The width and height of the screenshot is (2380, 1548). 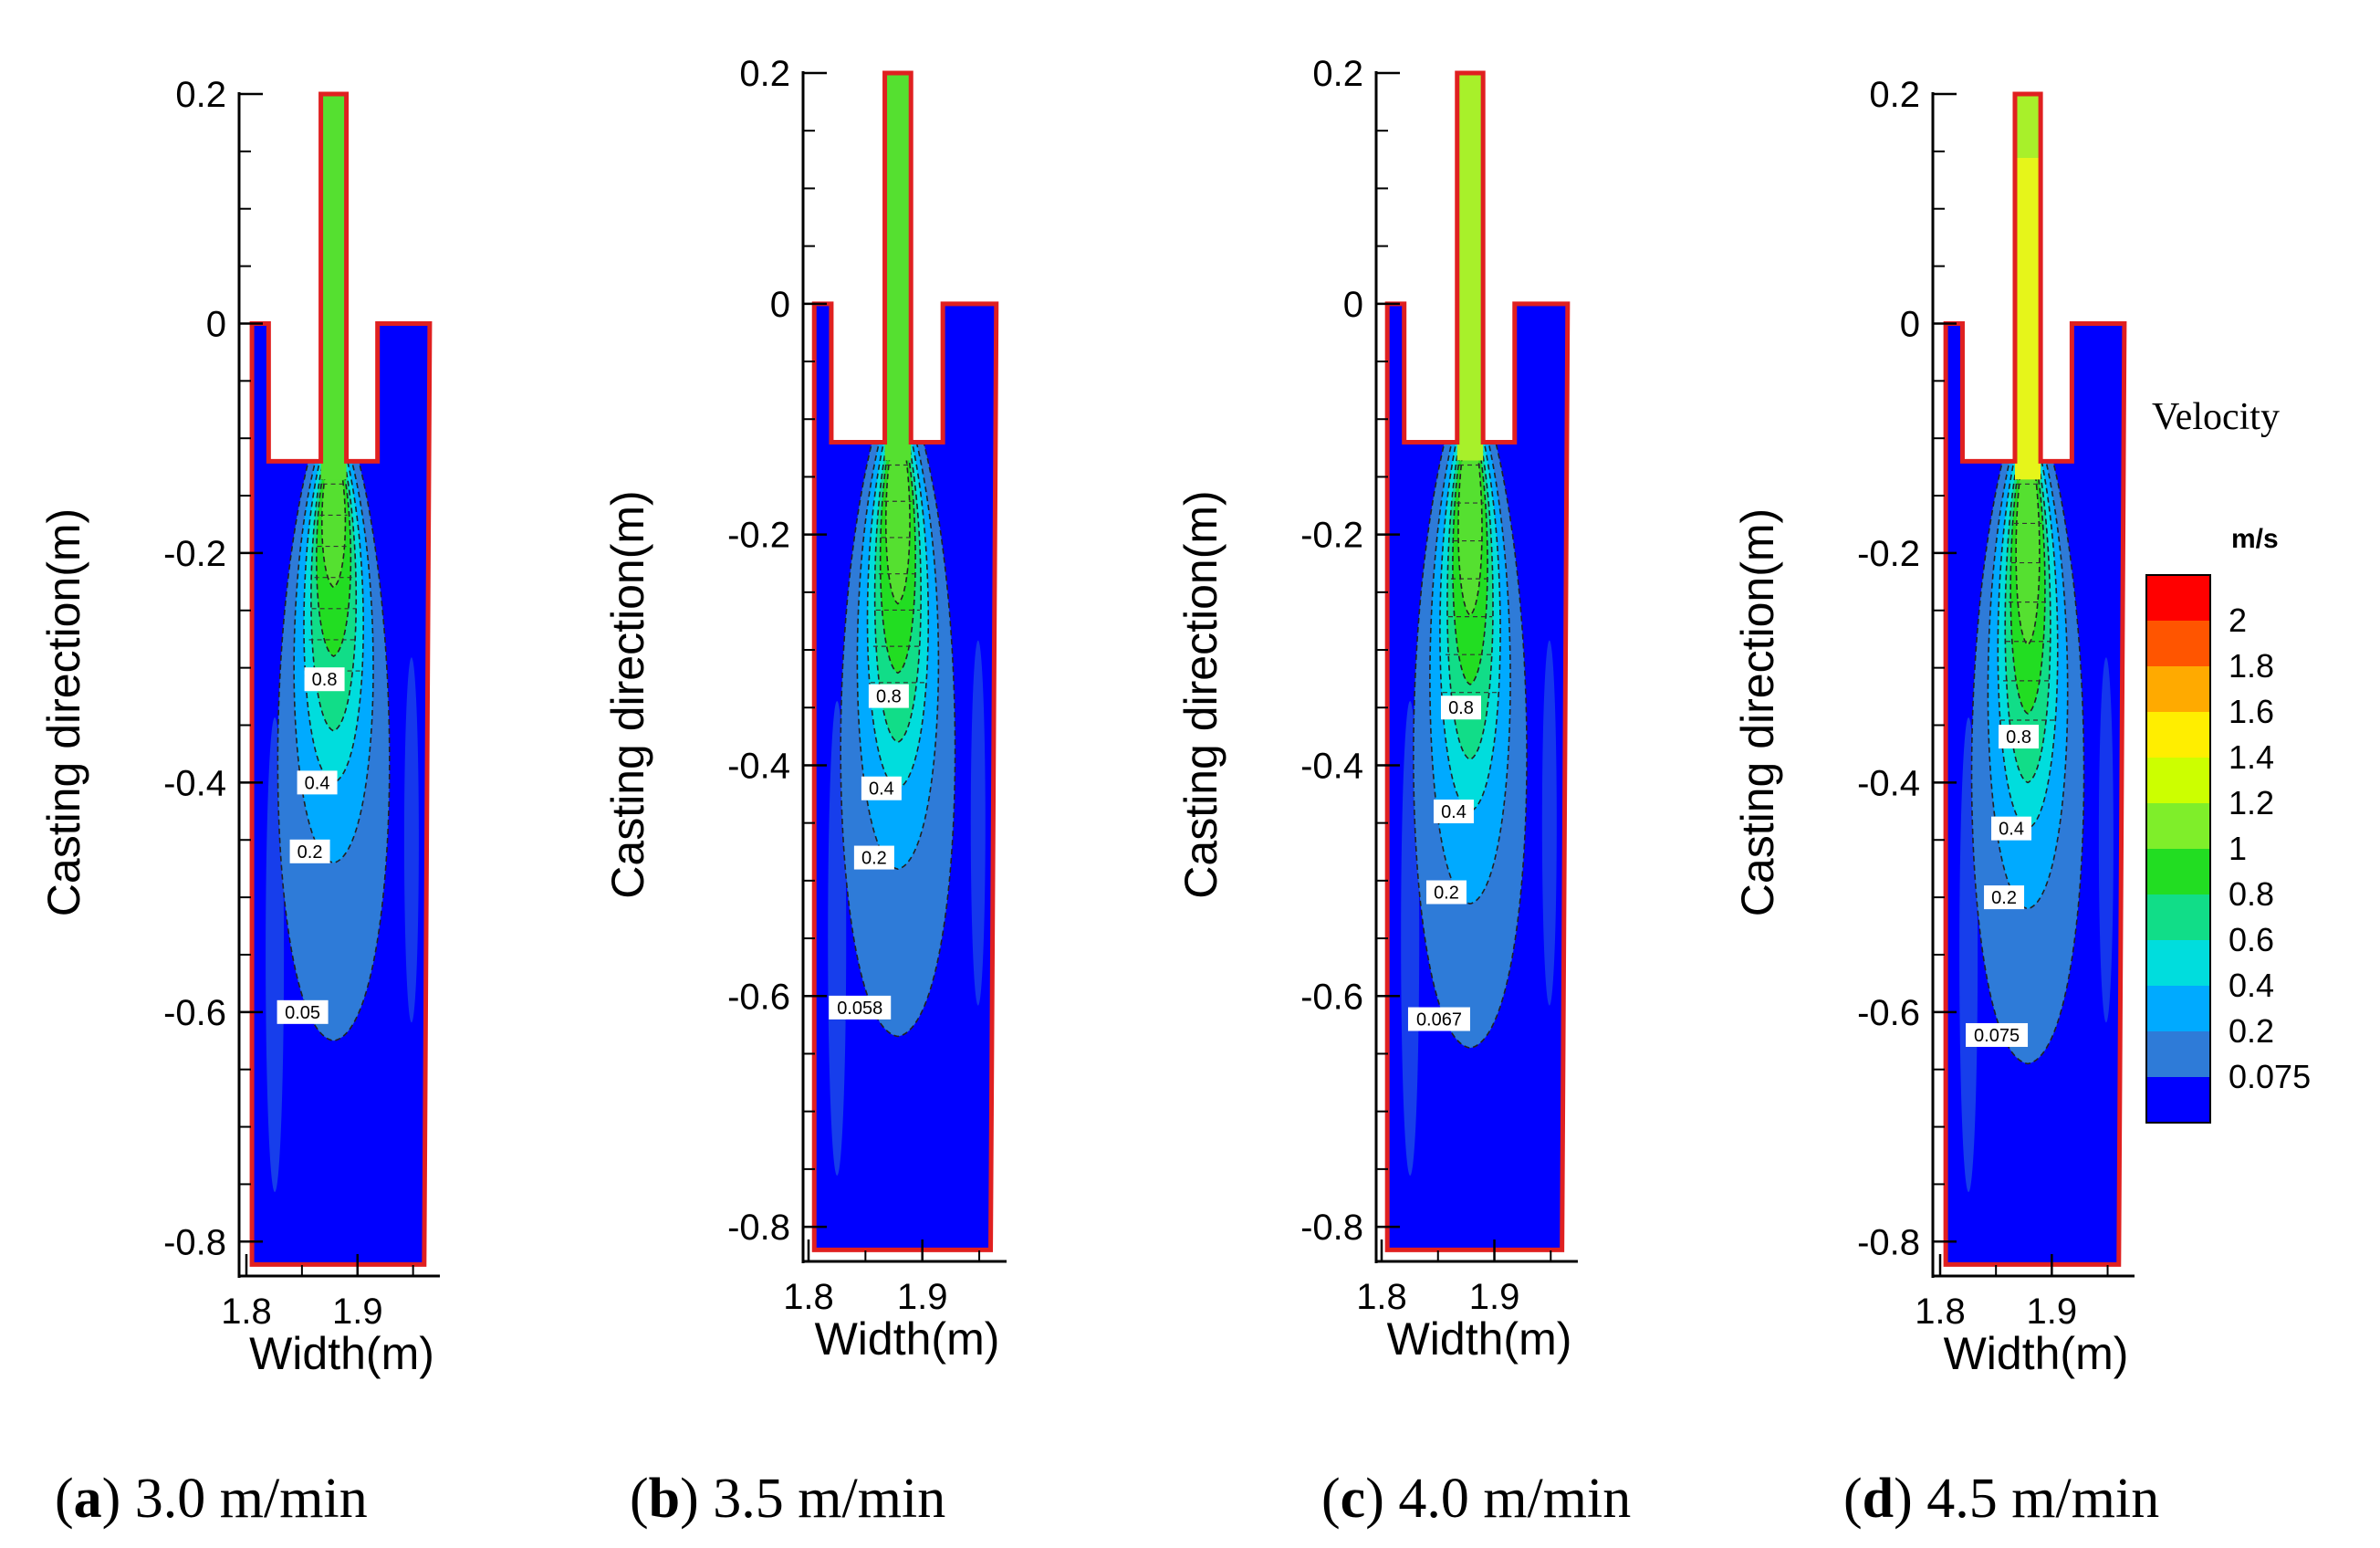 I want to click on legend-label: 0.4, so click(x=2251, y=985).